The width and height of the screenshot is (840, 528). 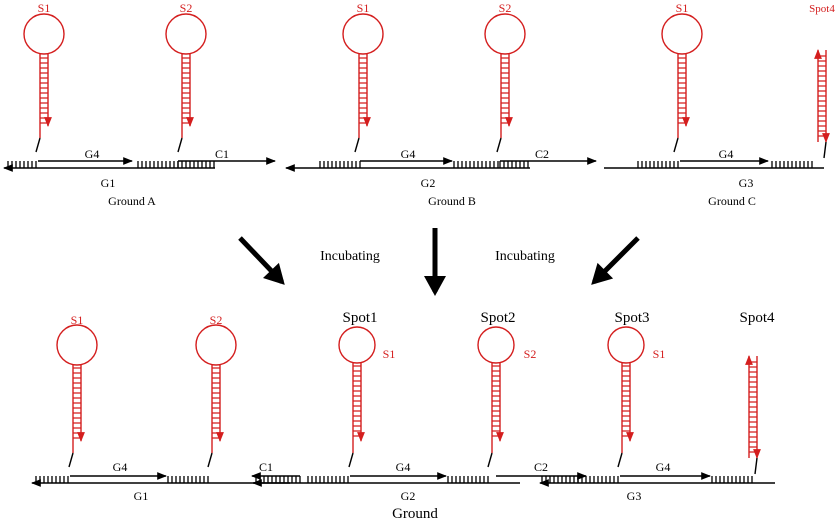 I want to click on strand-label-c-g4: G4, so click(x=726, y=154).